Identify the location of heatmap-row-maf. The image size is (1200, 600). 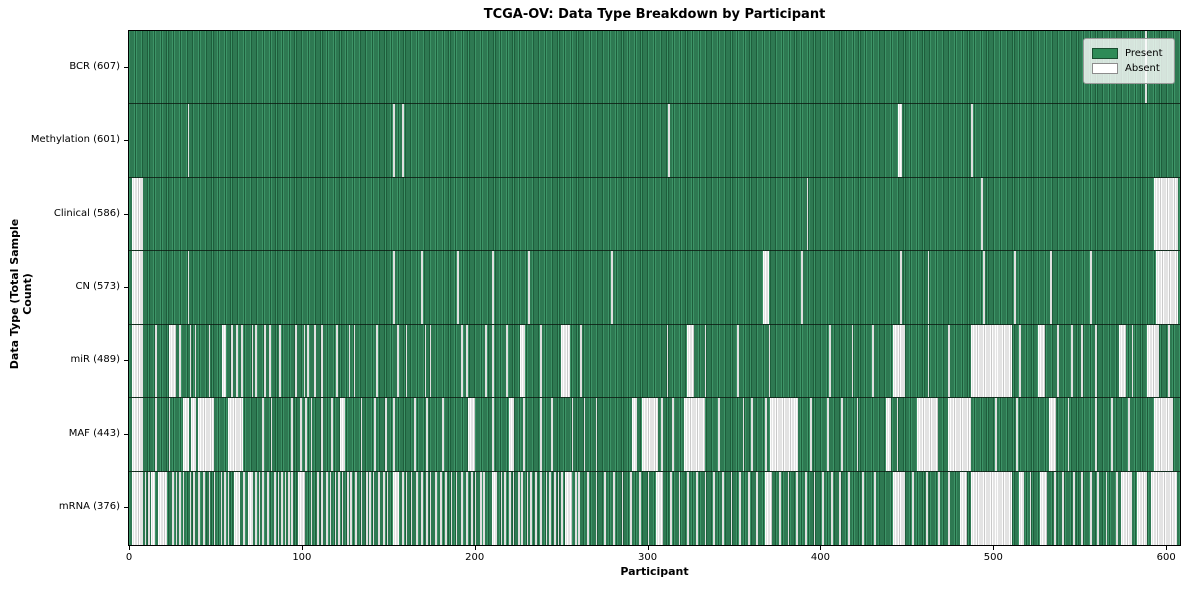
(654, 435).